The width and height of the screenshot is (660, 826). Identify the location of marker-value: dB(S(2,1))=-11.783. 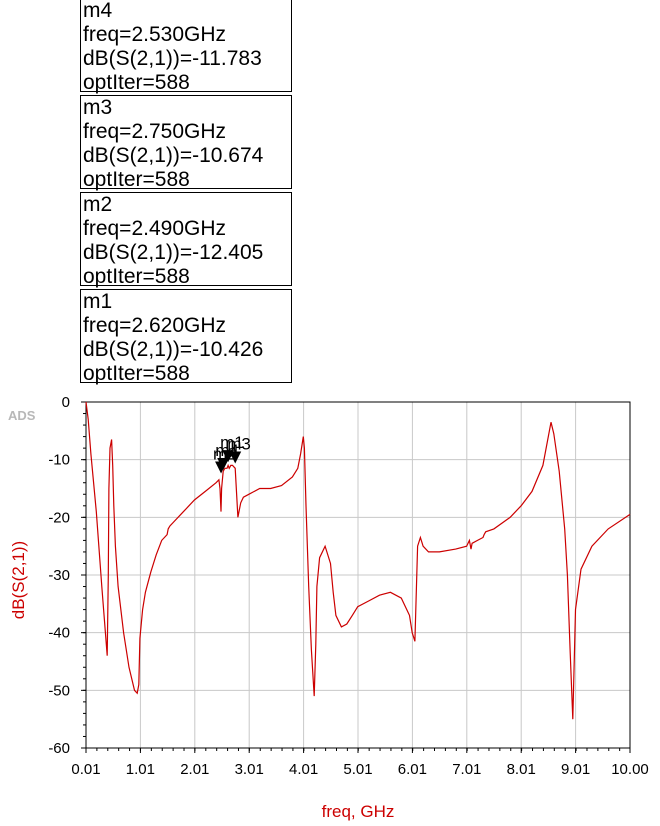
(172, 58).